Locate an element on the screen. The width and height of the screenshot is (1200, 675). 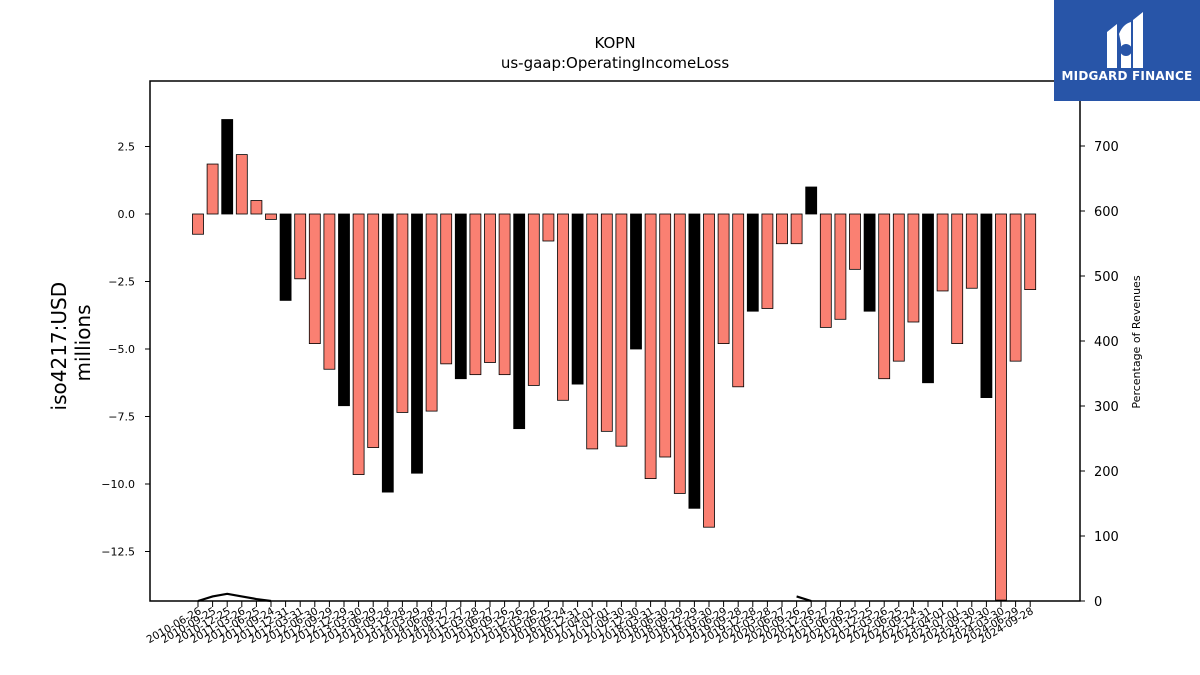
y-tick-label: −12.5 is located at coordinates (118, 552).